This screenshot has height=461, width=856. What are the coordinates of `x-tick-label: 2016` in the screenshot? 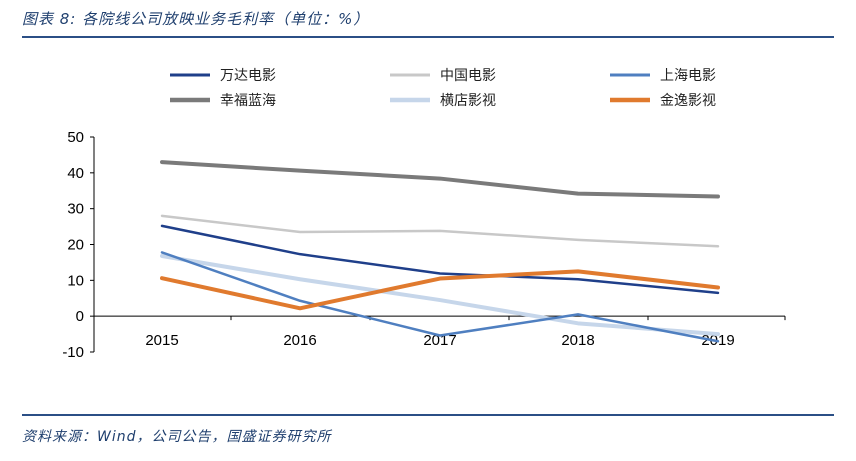 It's located at (299, 340).